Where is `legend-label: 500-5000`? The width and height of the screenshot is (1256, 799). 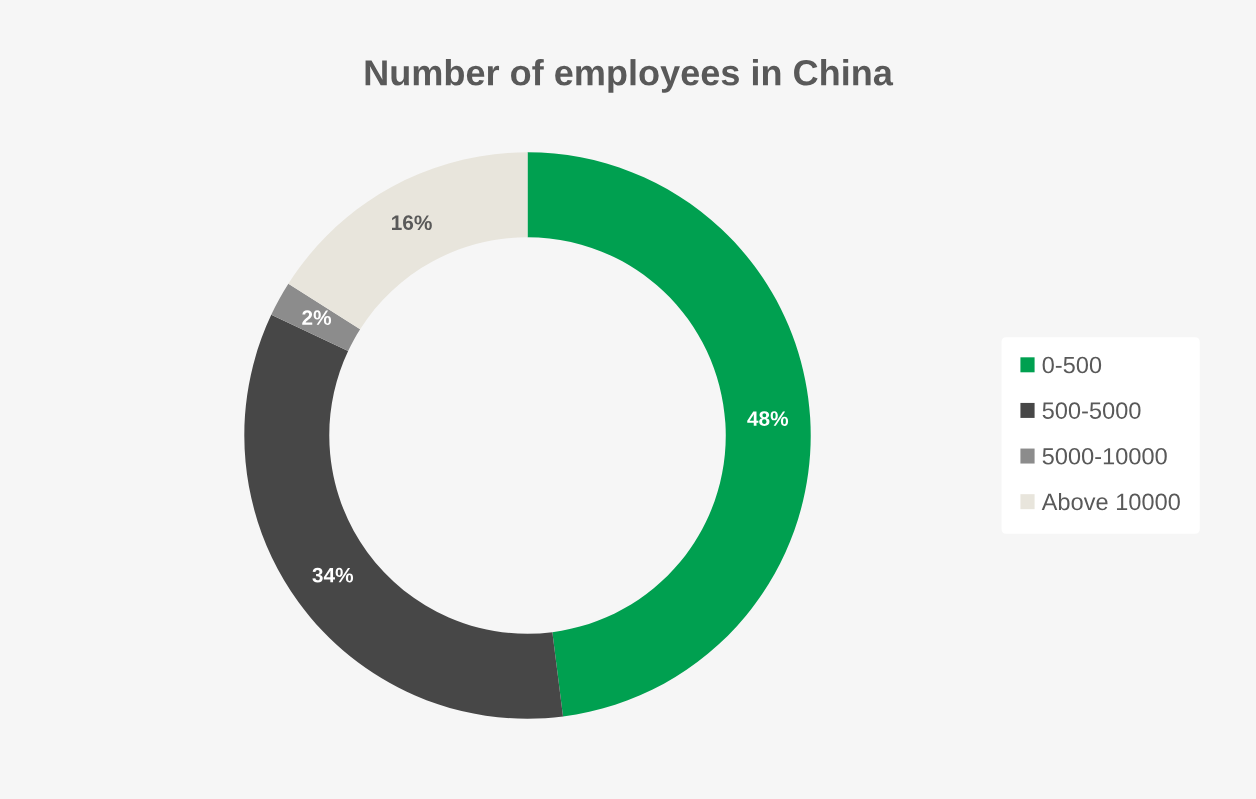 legend-label: 500-5000 is located at coordinates (1091, 410).